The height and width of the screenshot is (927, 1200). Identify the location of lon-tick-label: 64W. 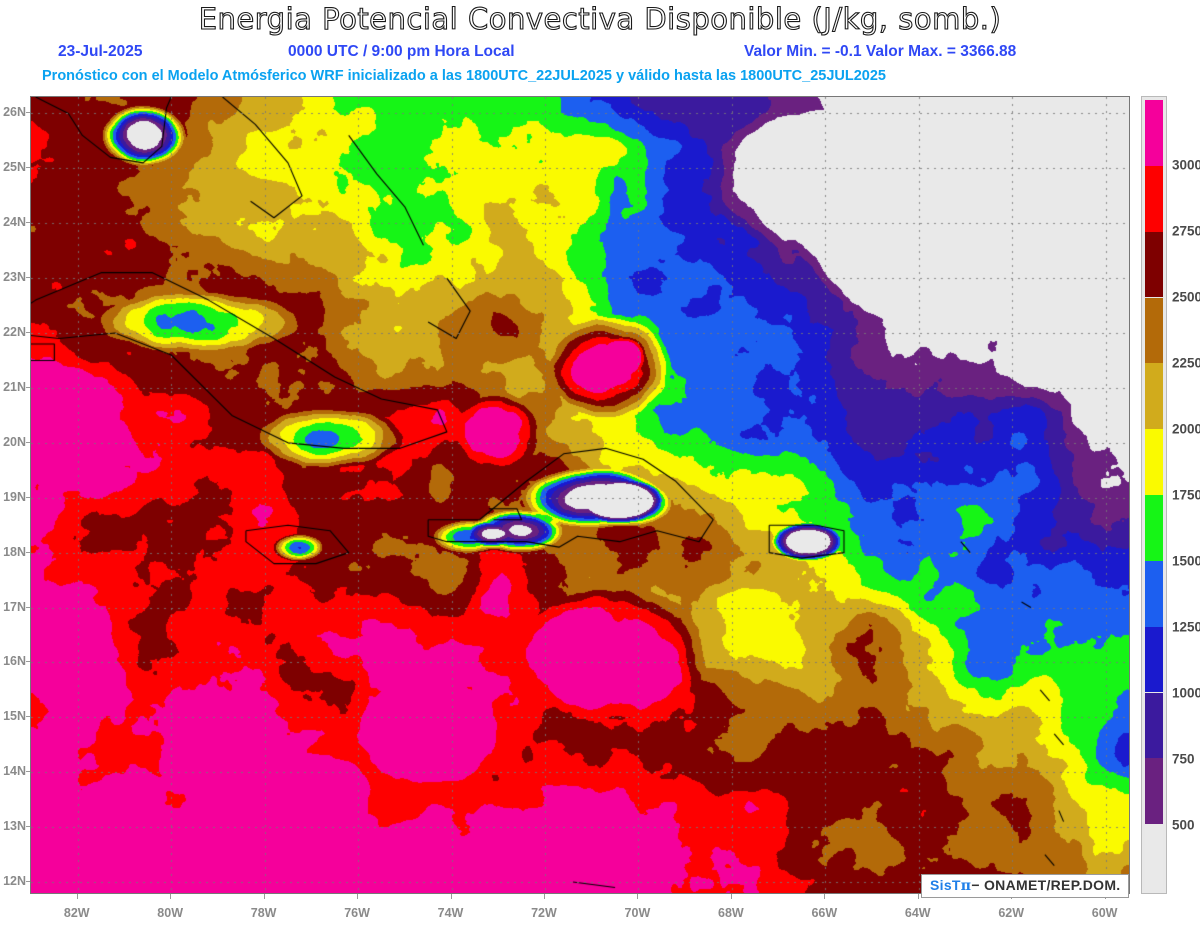
(917, 913).